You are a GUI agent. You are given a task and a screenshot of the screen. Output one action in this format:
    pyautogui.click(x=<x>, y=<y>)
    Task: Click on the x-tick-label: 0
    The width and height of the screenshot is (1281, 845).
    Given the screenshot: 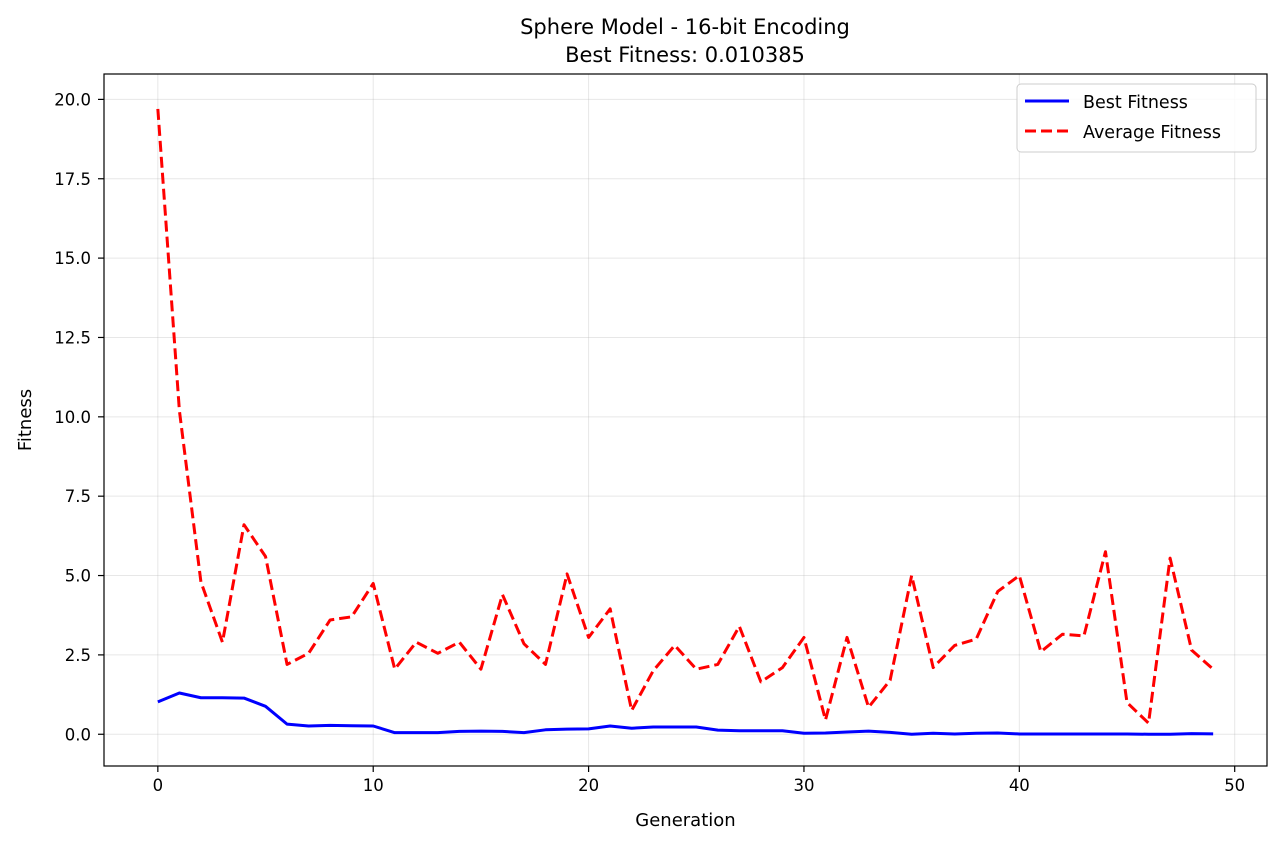 What is the action you would take?
    pyautogui.click(x=158, y=785)
    